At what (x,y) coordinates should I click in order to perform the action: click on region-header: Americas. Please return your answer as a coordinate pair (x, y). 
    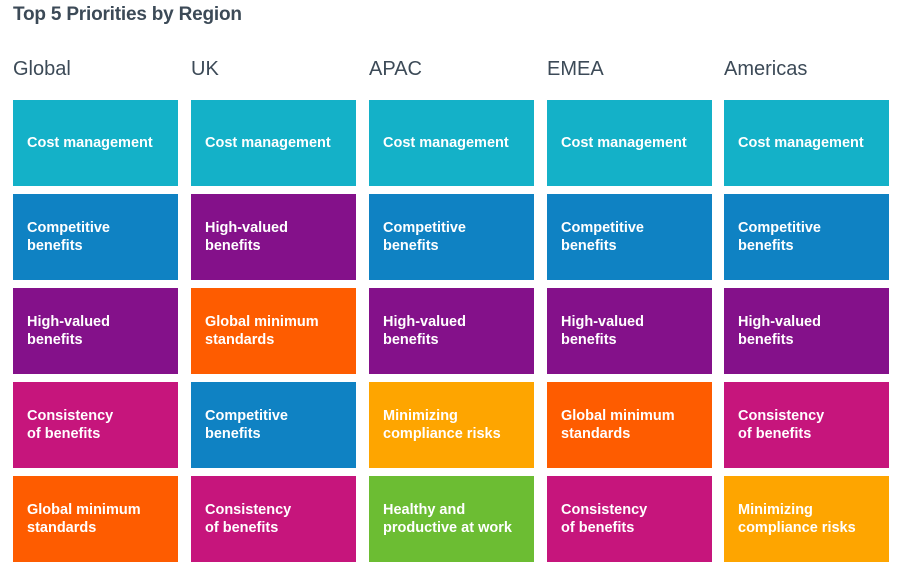
    Looking at the image, I should click on (766, 69).